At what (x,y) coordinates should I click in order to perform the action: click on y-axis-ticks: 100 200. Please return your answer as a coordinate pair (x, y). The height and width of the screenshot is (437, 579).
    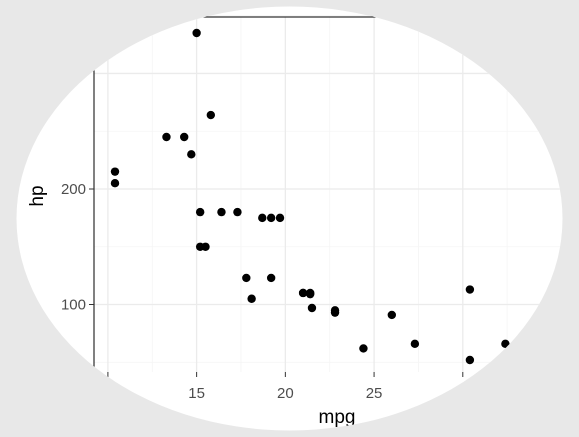
    Looking at the image, I should click on (77, 247).